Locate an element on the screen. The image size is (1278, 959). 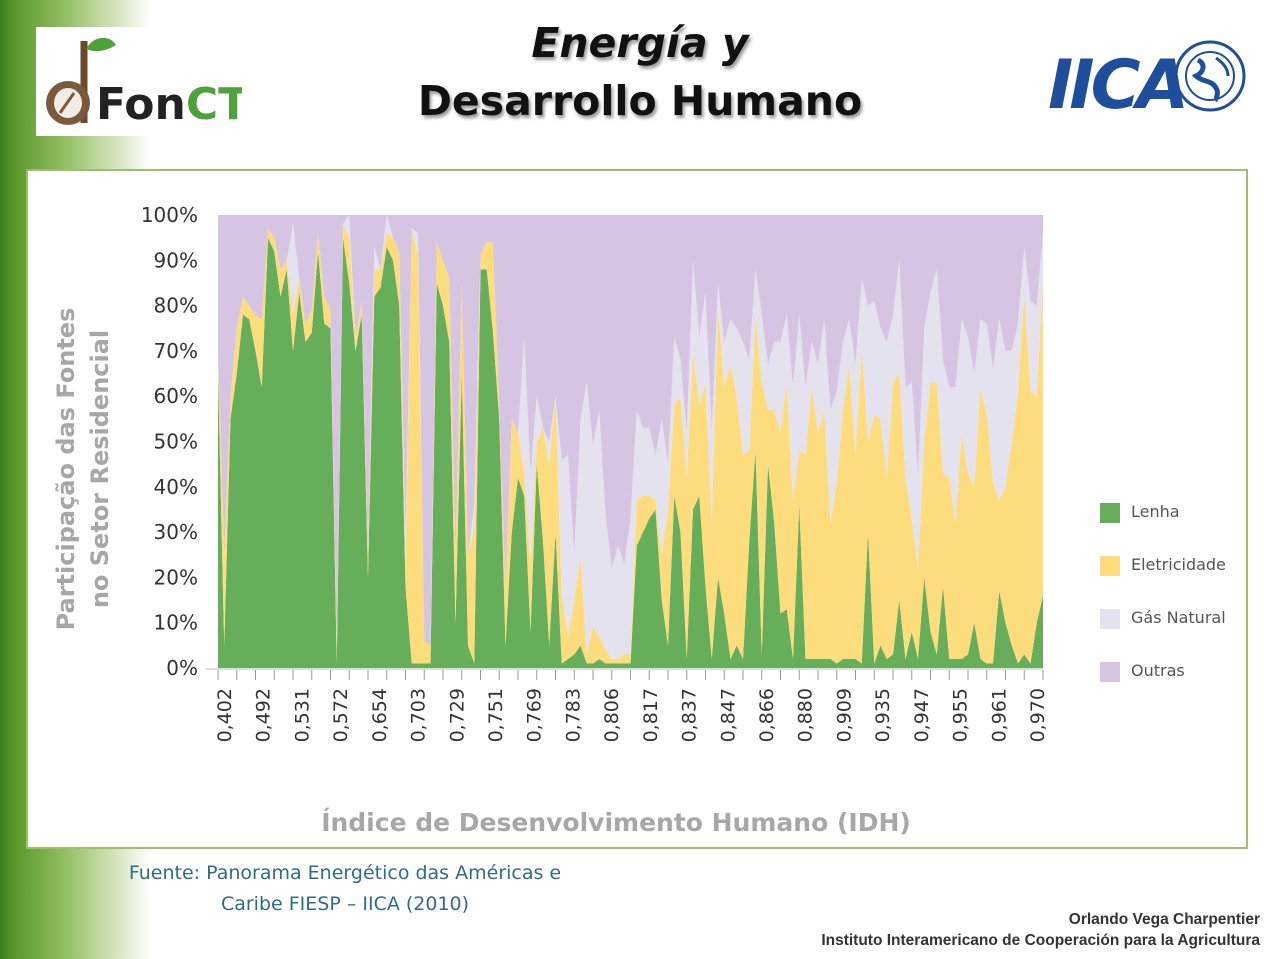
title-line-2: Desarrollo Humano is located at coordinates (640, 101).